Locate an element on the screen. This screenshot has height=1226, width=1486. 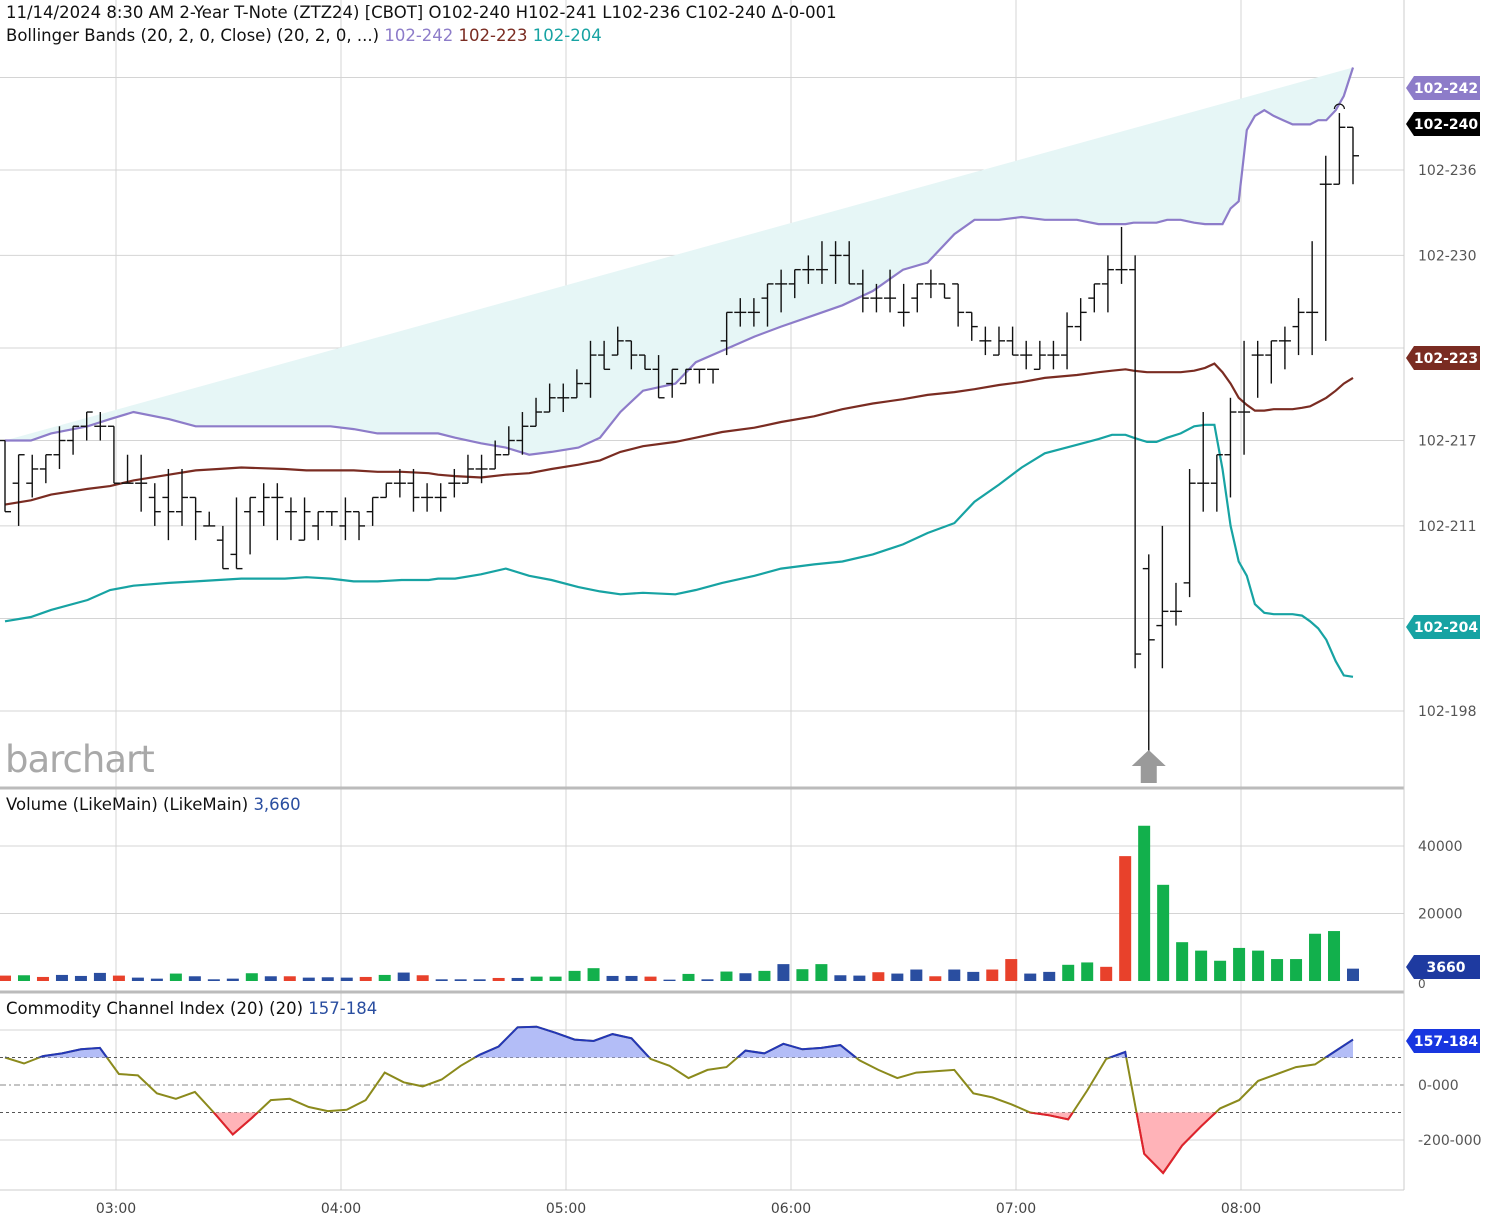
time-axis-label: 07:00 is located at coordinates (1016, 1209).